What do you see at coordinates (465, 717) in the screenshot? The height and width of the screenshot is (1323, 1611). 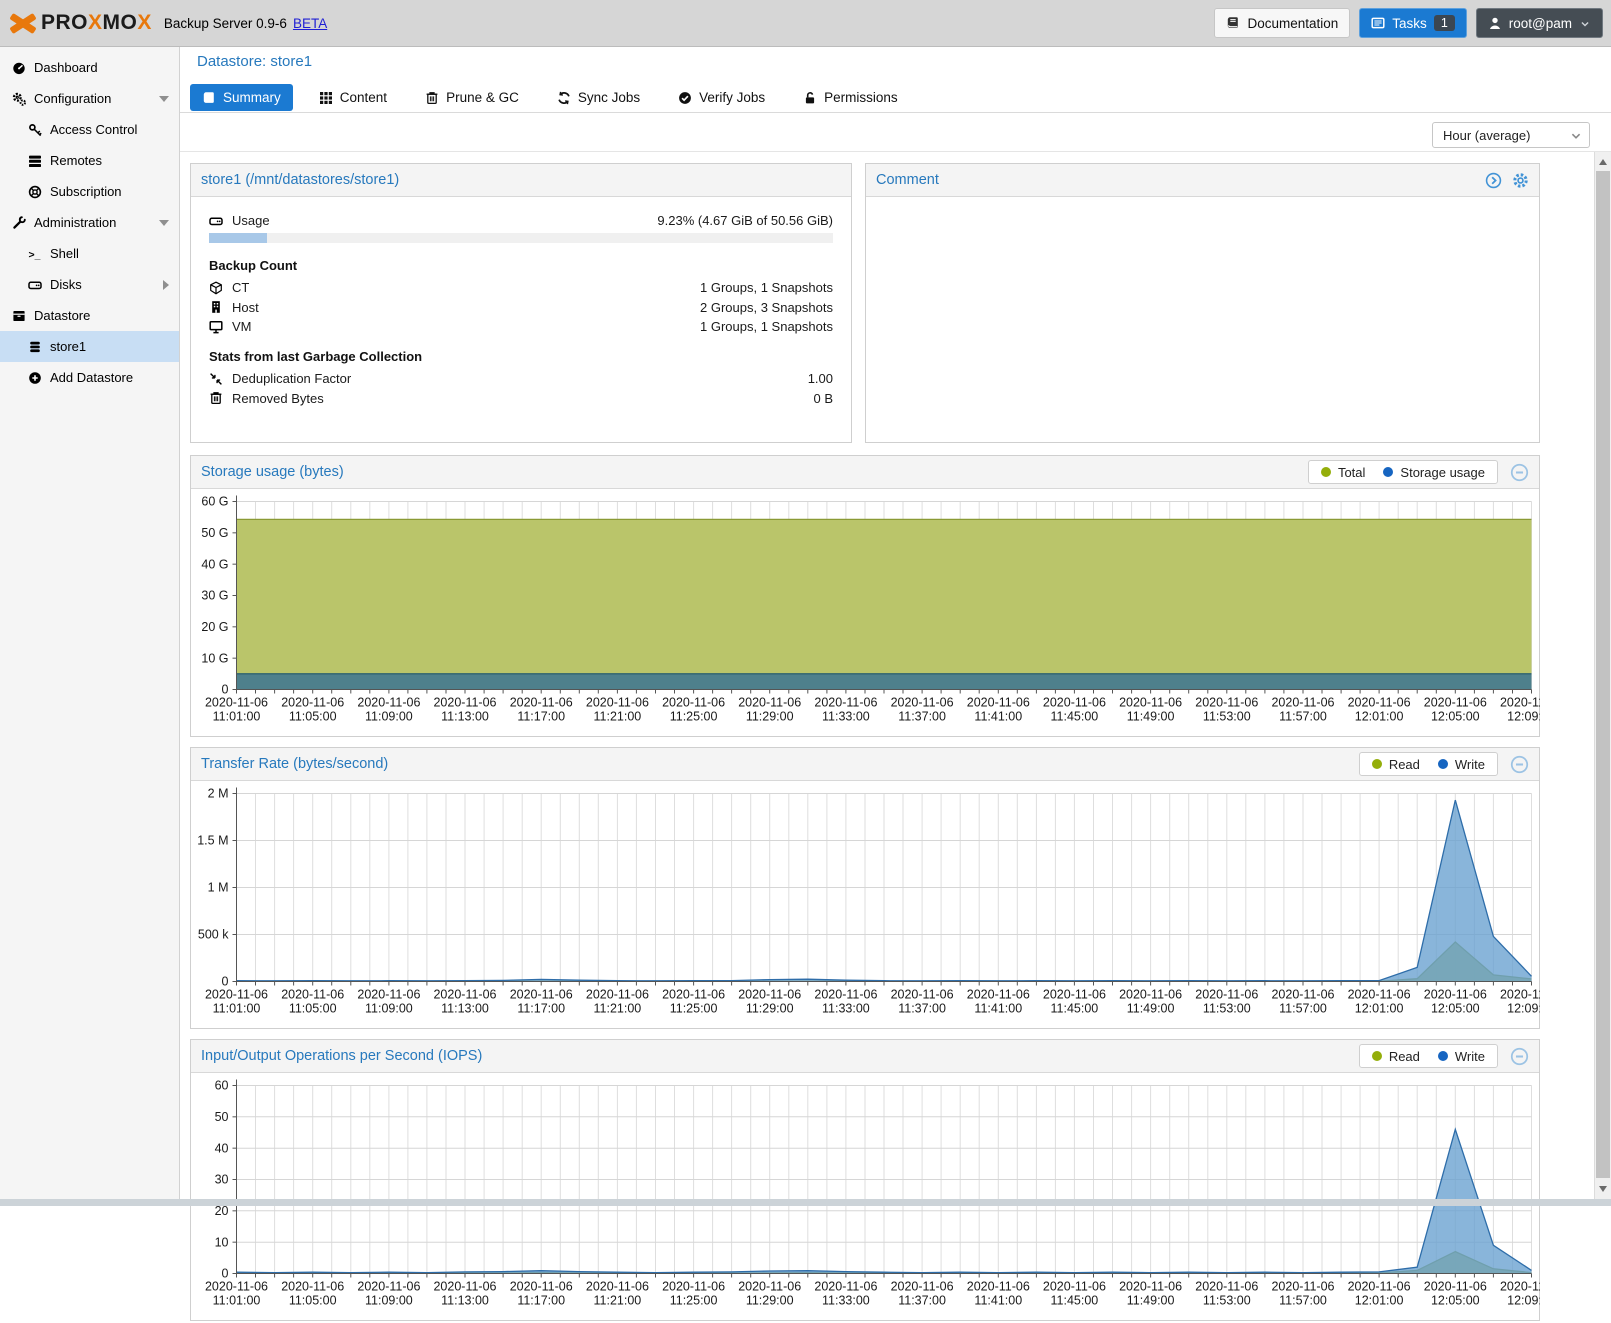 I see `svg-text: 11:13:00` at bounding box center [465, 717].